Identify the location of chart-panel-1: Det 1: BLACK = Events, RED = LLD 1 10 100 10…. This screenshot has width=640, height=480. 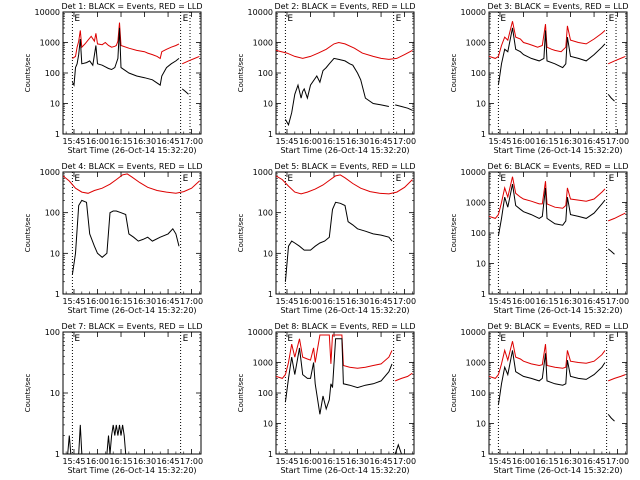
(113, 78).